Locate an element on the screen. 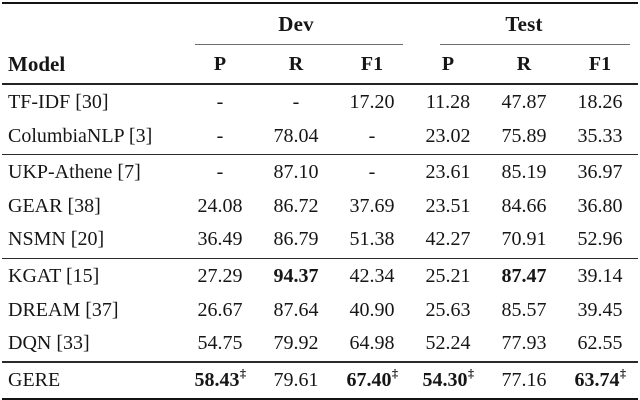 The height and width of the screenshot is (400, 640). metric-value: 42.34 is located at coordinates (372, 276).